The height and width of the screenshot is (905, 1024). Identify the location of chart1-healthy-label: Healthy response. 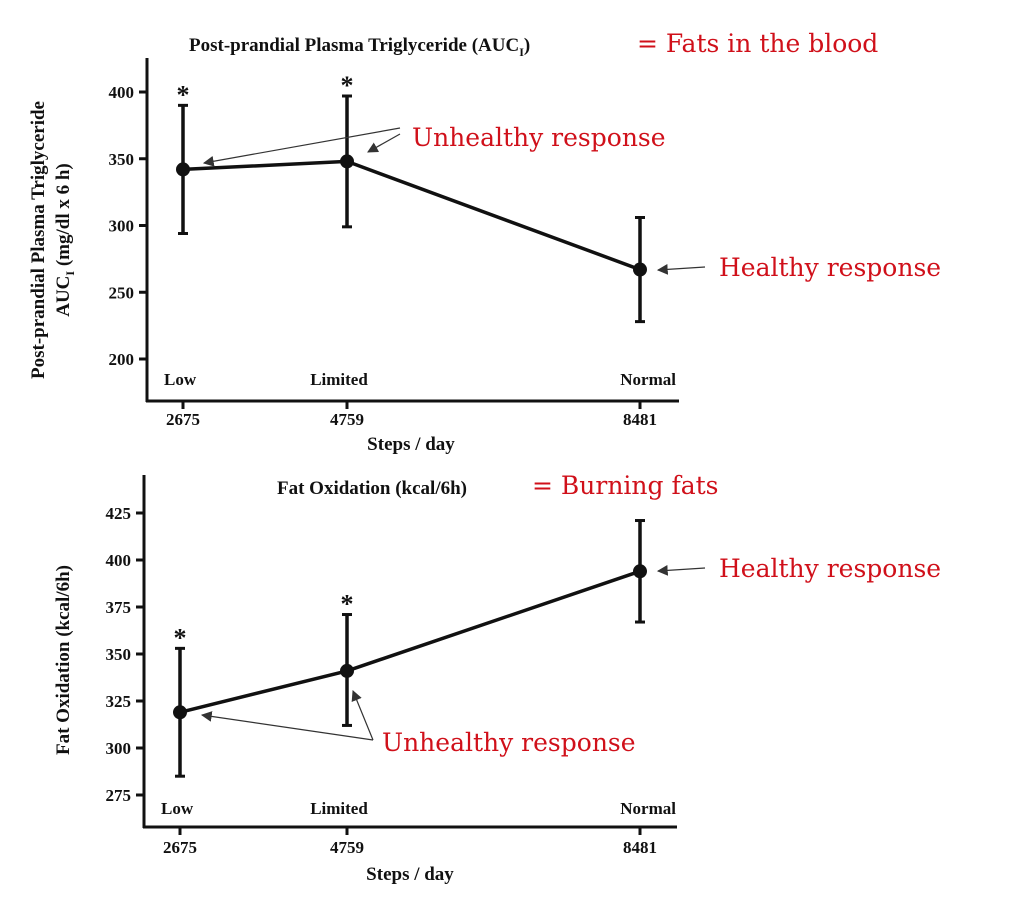
(830, 267).